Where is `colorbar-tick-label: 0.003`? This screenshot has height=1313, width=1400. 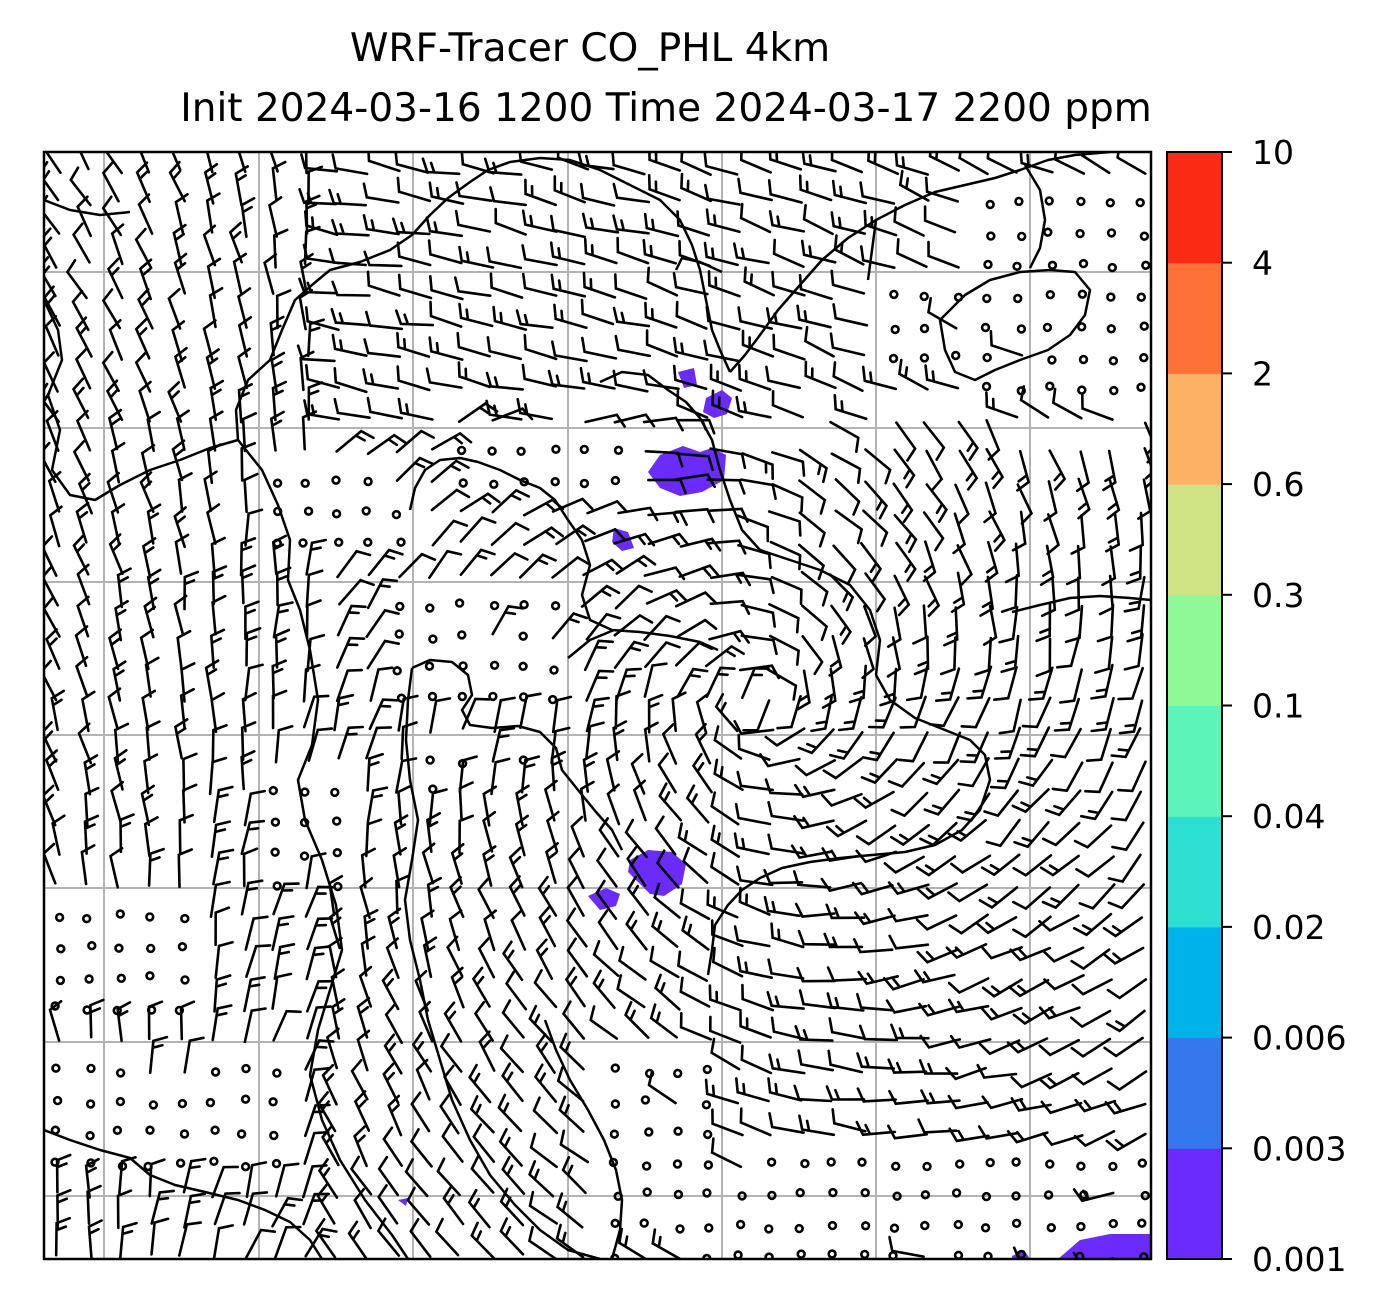
colorbar-tick-label: 0.003 is located at coordinates (1299, 1148).